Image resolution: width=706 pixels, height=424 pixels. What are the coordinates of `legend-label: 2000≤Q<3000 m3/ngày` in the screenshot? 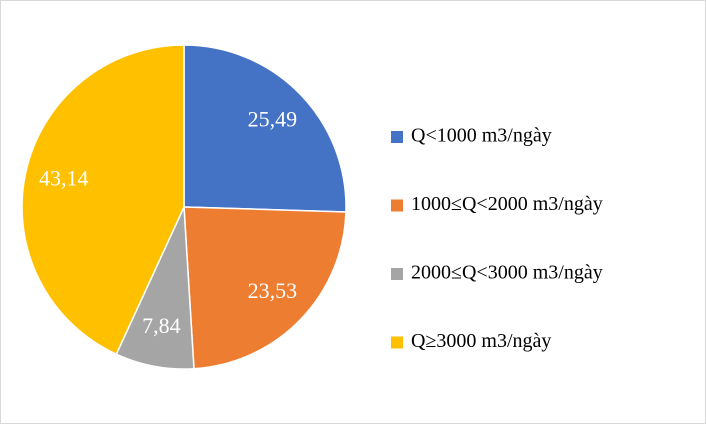 It's located at (507, 273).